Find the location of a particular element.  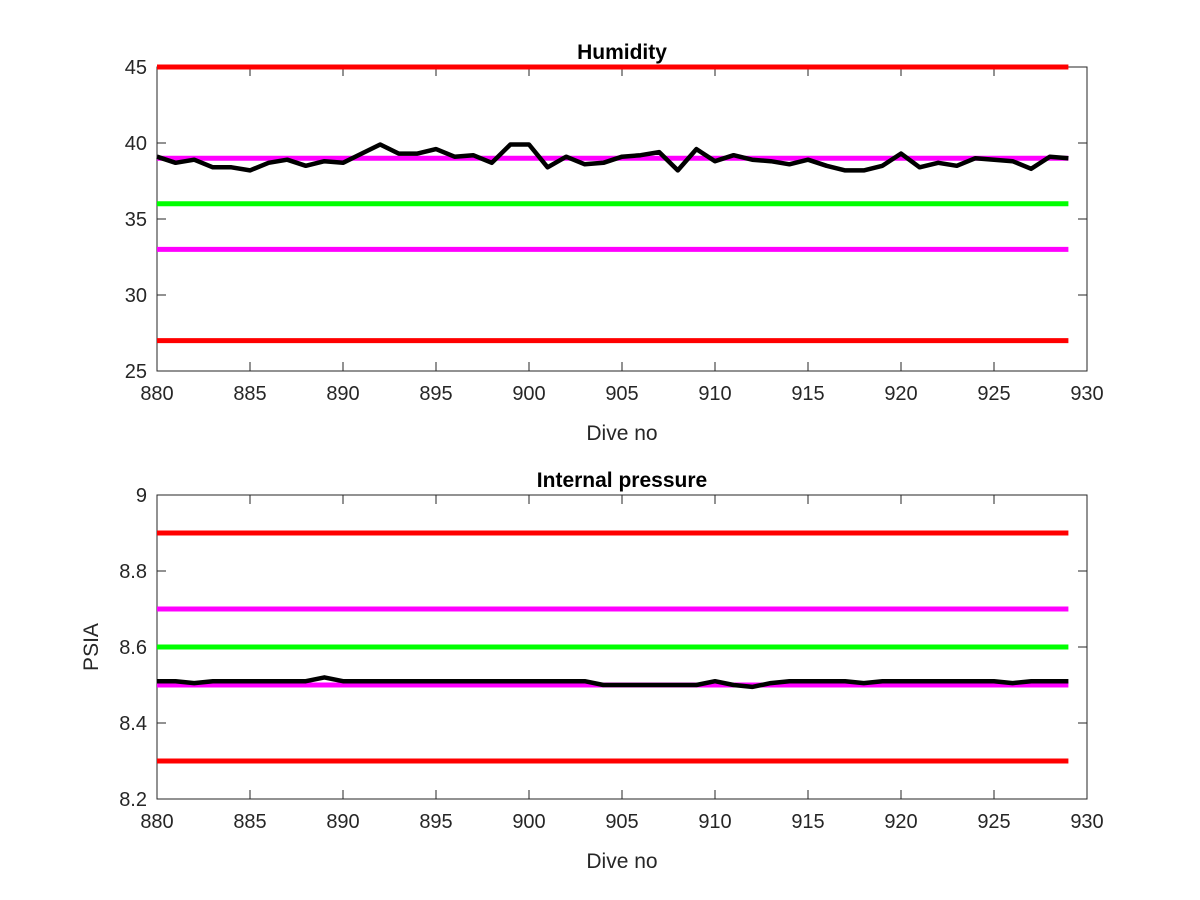

chart-title: Internal pressure is located at coordinates (622, 480).